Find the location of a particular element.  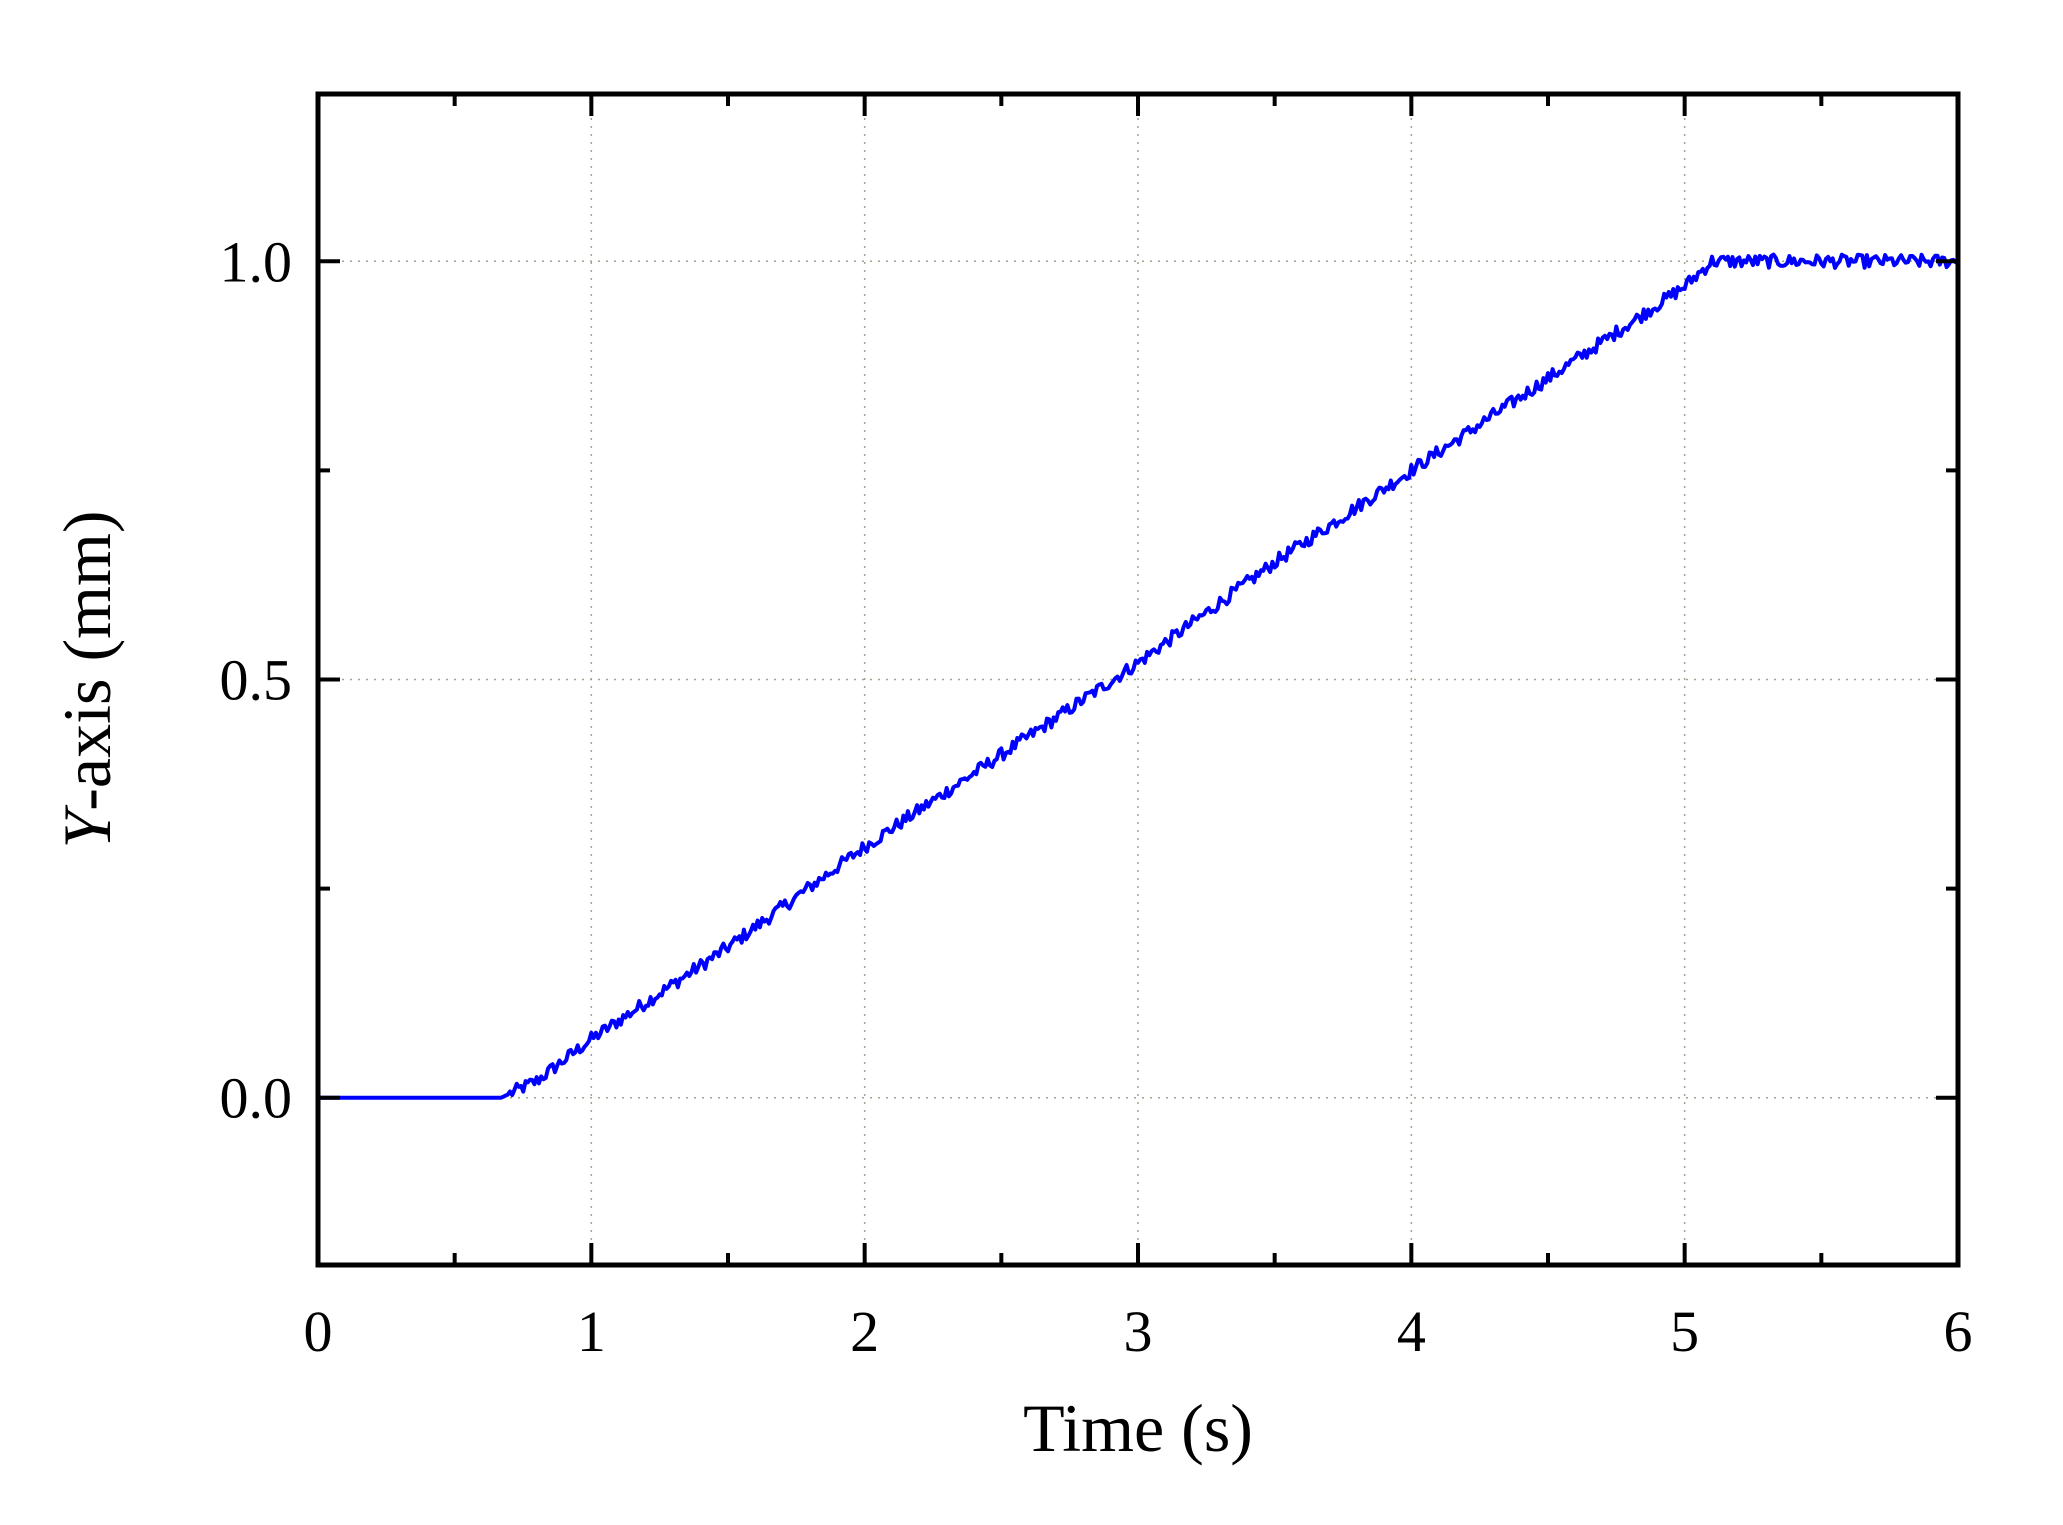

y-axis-title-italic: Y is located at coordinates (87, 827).